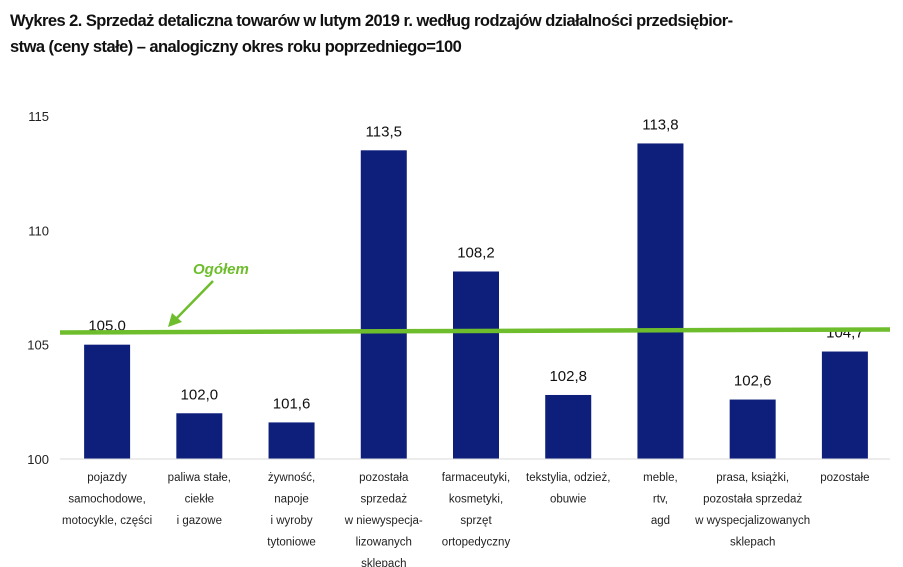  What do you see at coordinates (199, 521) in the screenshot?
I see `category-label: i gazowe` at bounding box center [199, 521].